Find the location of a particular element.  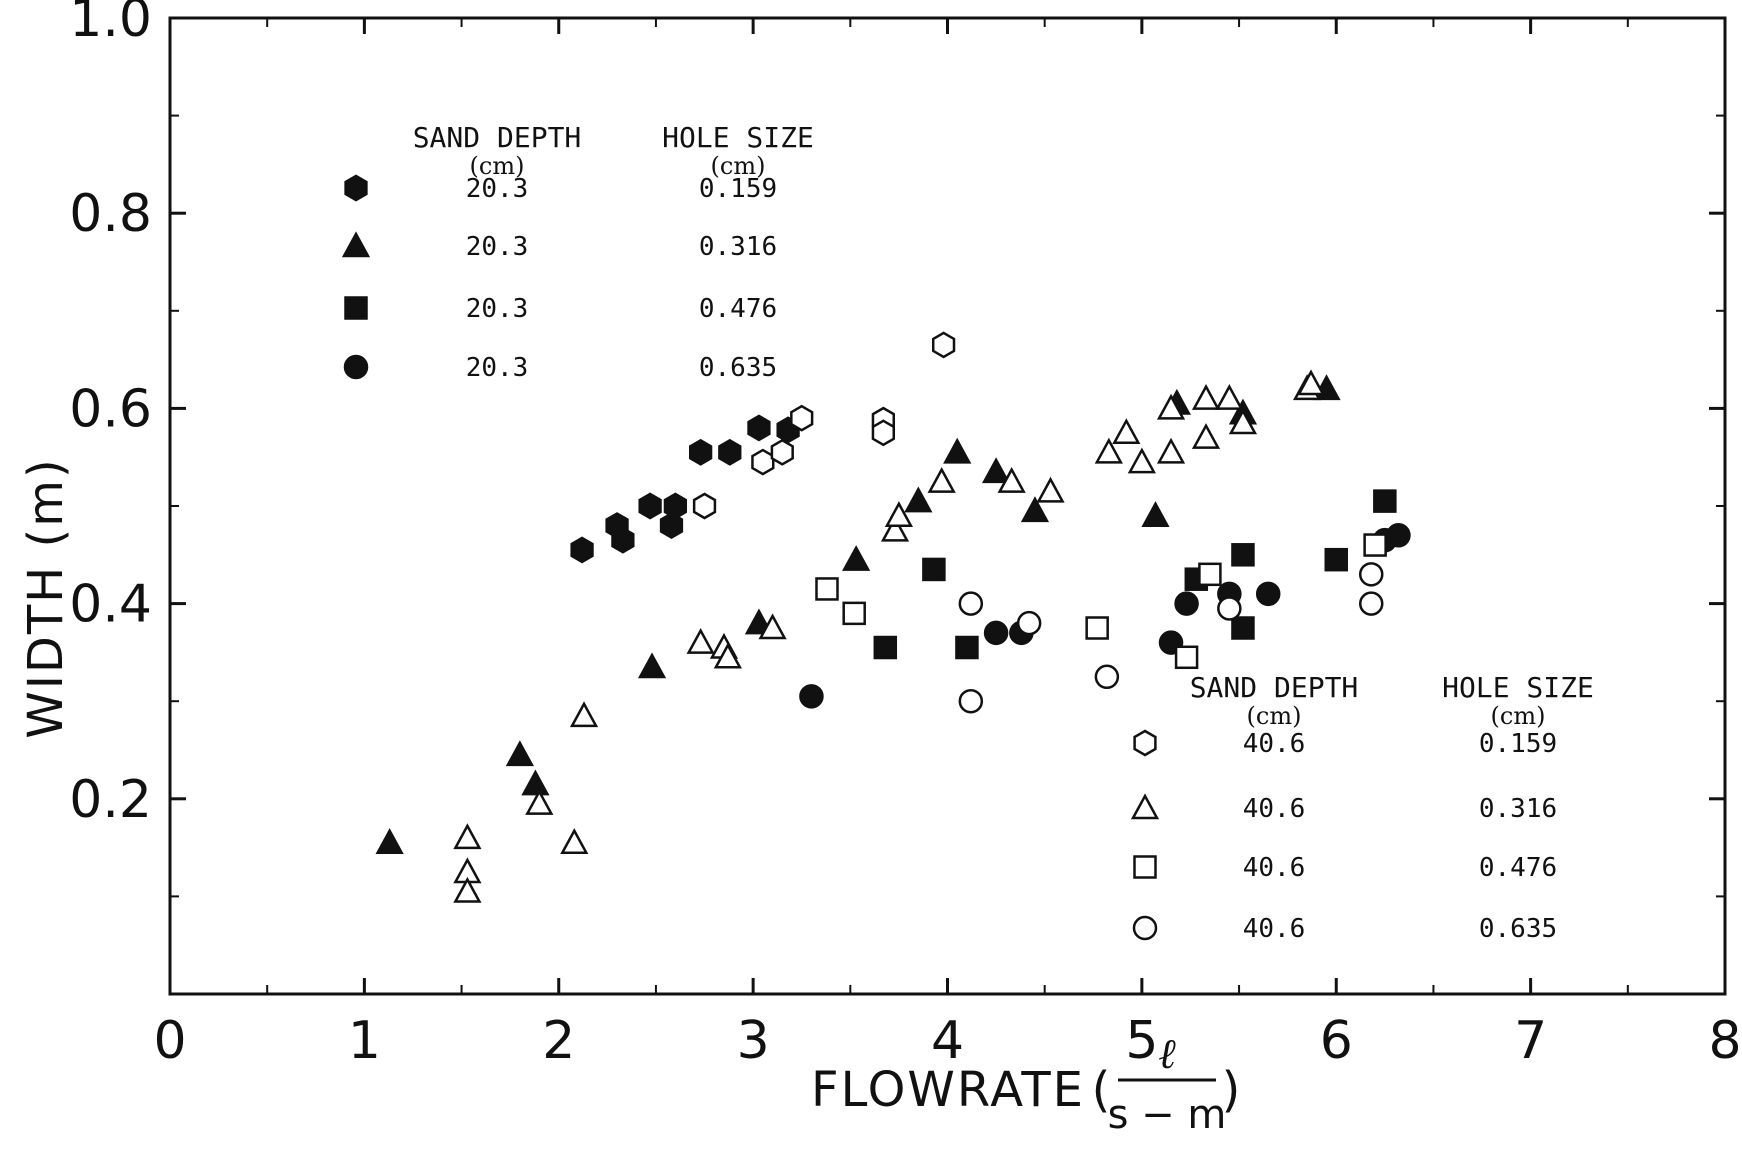

y-axis-title: WIDTH (m) is located at coordinates (46, 597).